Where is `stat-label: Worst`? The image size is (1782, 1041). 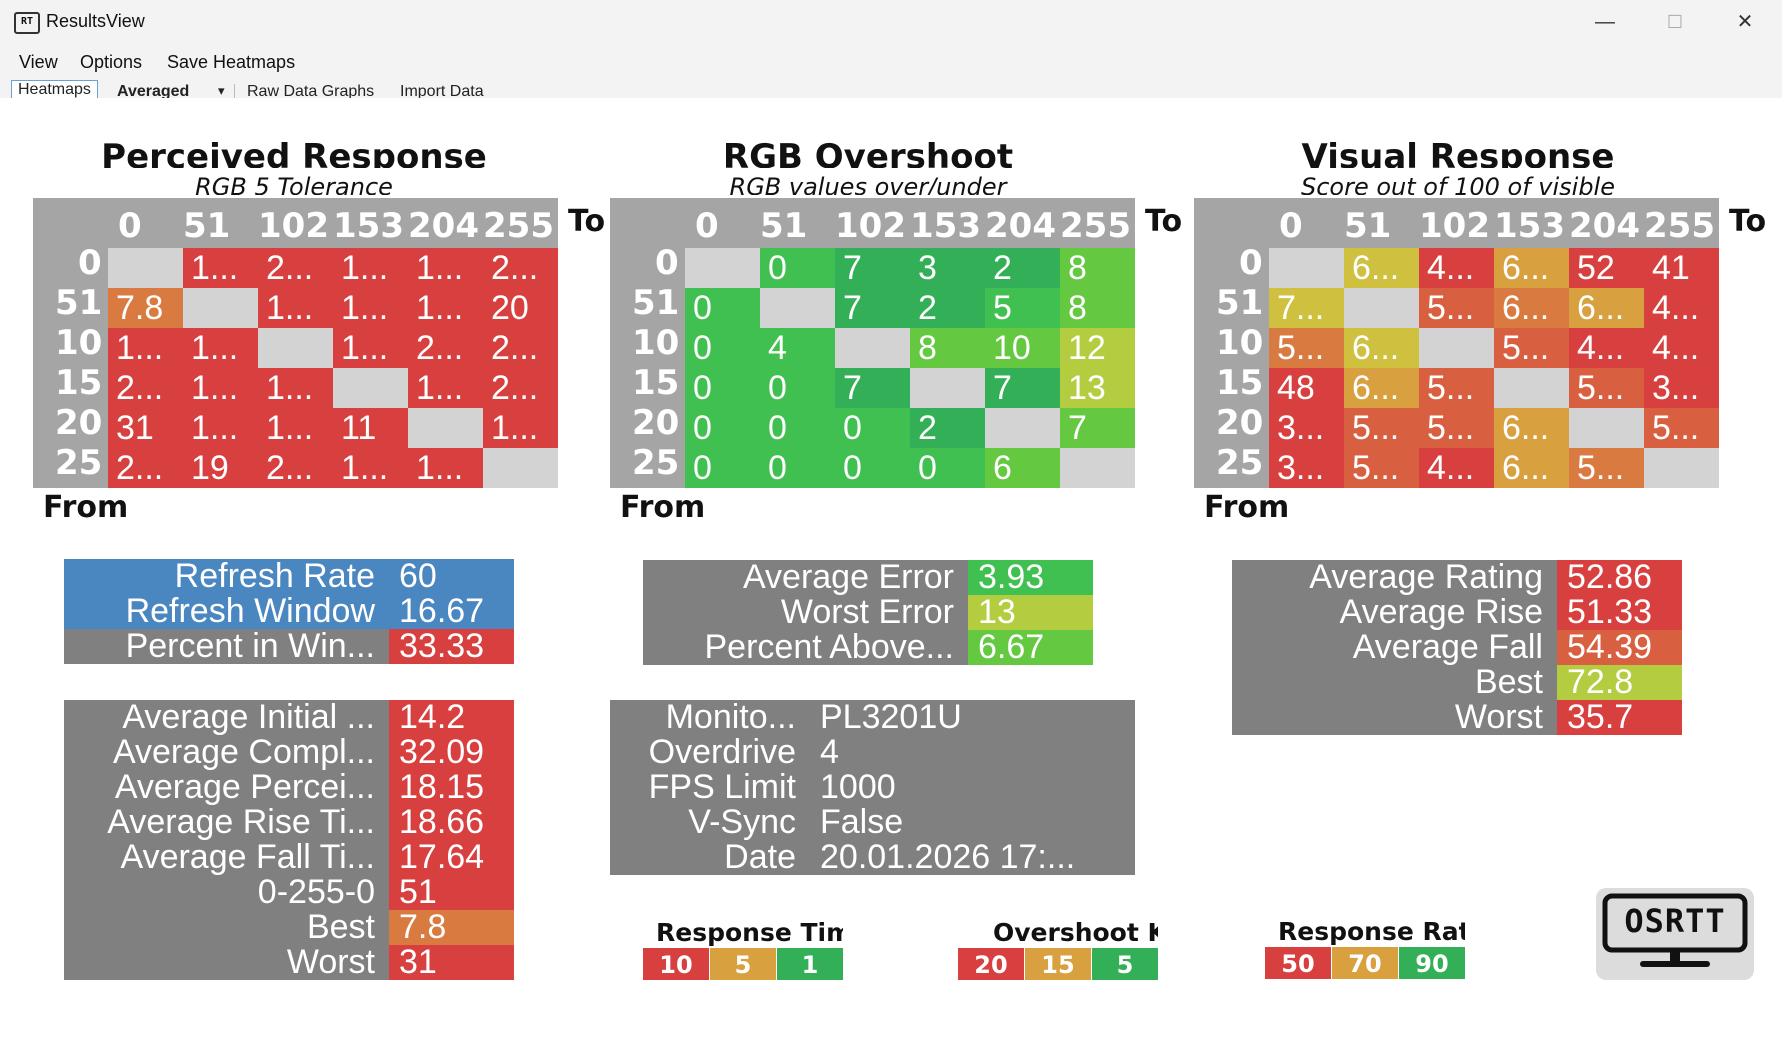
stat-label: Worst is located at coordinates (1394, 717).